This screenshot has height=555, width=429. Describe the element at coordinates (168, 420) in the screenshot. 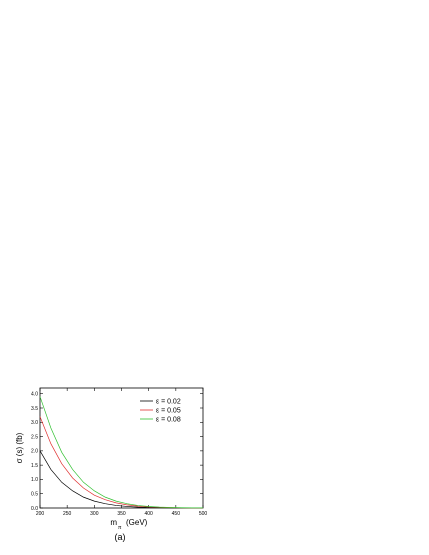

I see `legend-label-3: ε = 0.08` at that location.